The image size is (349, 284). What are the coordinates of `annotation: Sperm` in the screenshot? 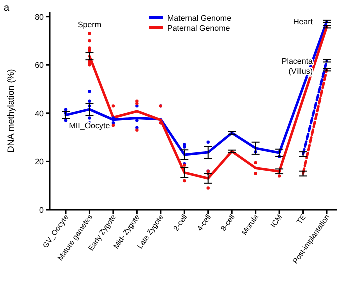 It's located at (90, 25).